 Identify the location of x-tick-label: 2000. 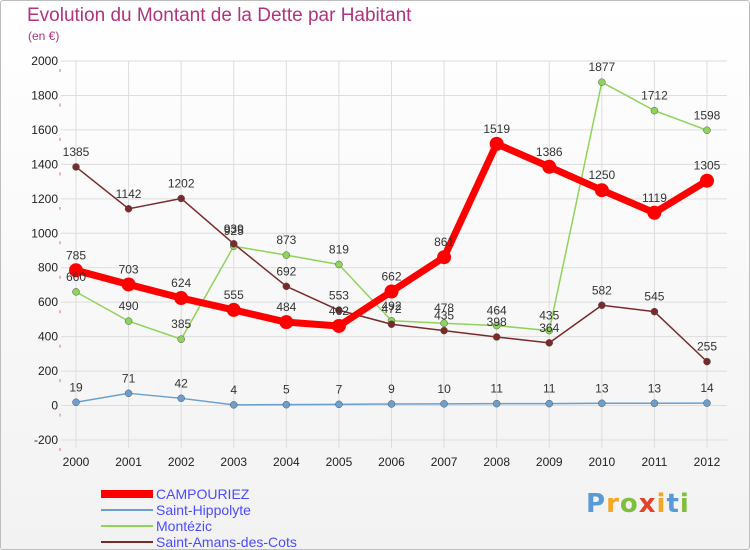
(76, 462).